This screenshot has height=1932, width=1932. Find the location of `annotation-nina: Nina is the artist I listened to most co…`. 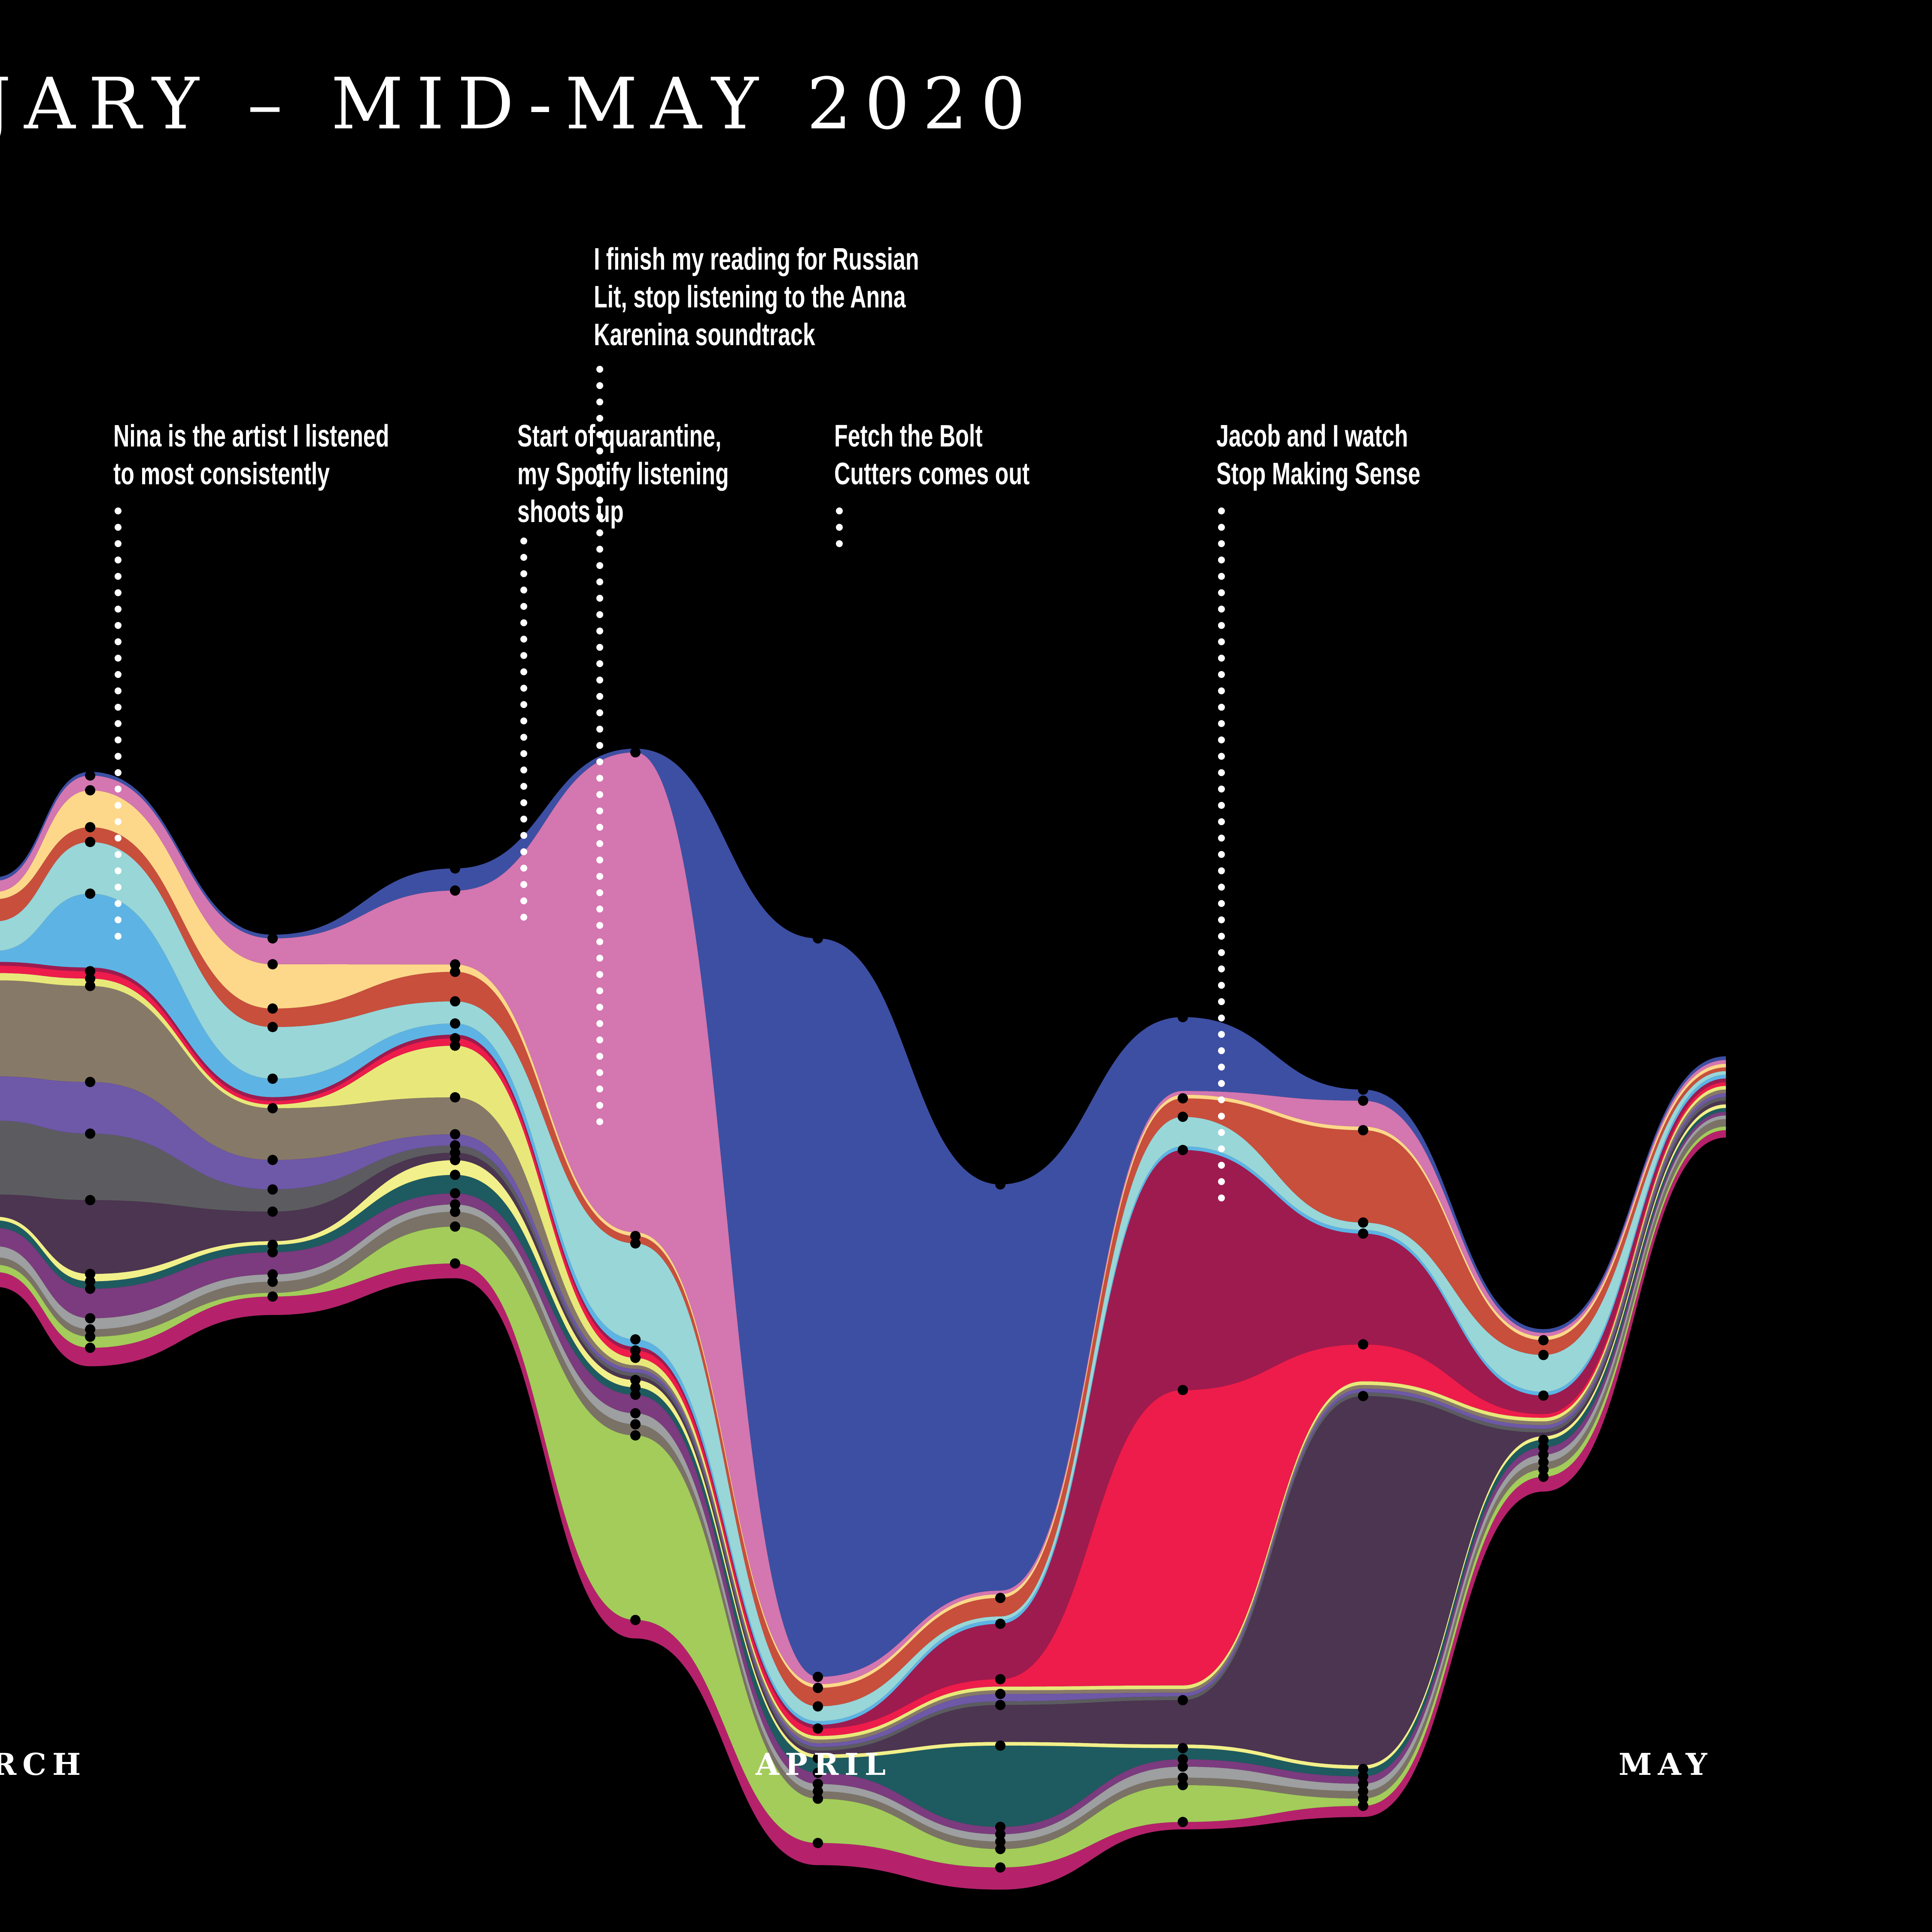

annotation-nina: Nina is the artist I listened to most co… is located at coordinates (251, 455).